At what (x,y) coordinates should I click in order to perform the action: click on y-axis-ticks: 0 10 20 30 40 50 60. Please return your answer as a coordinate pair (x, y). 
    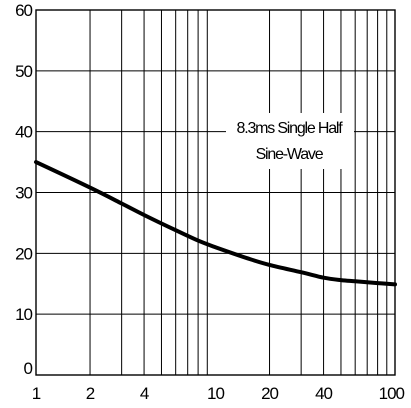
    Looking at the image, I should click on (24, 189).